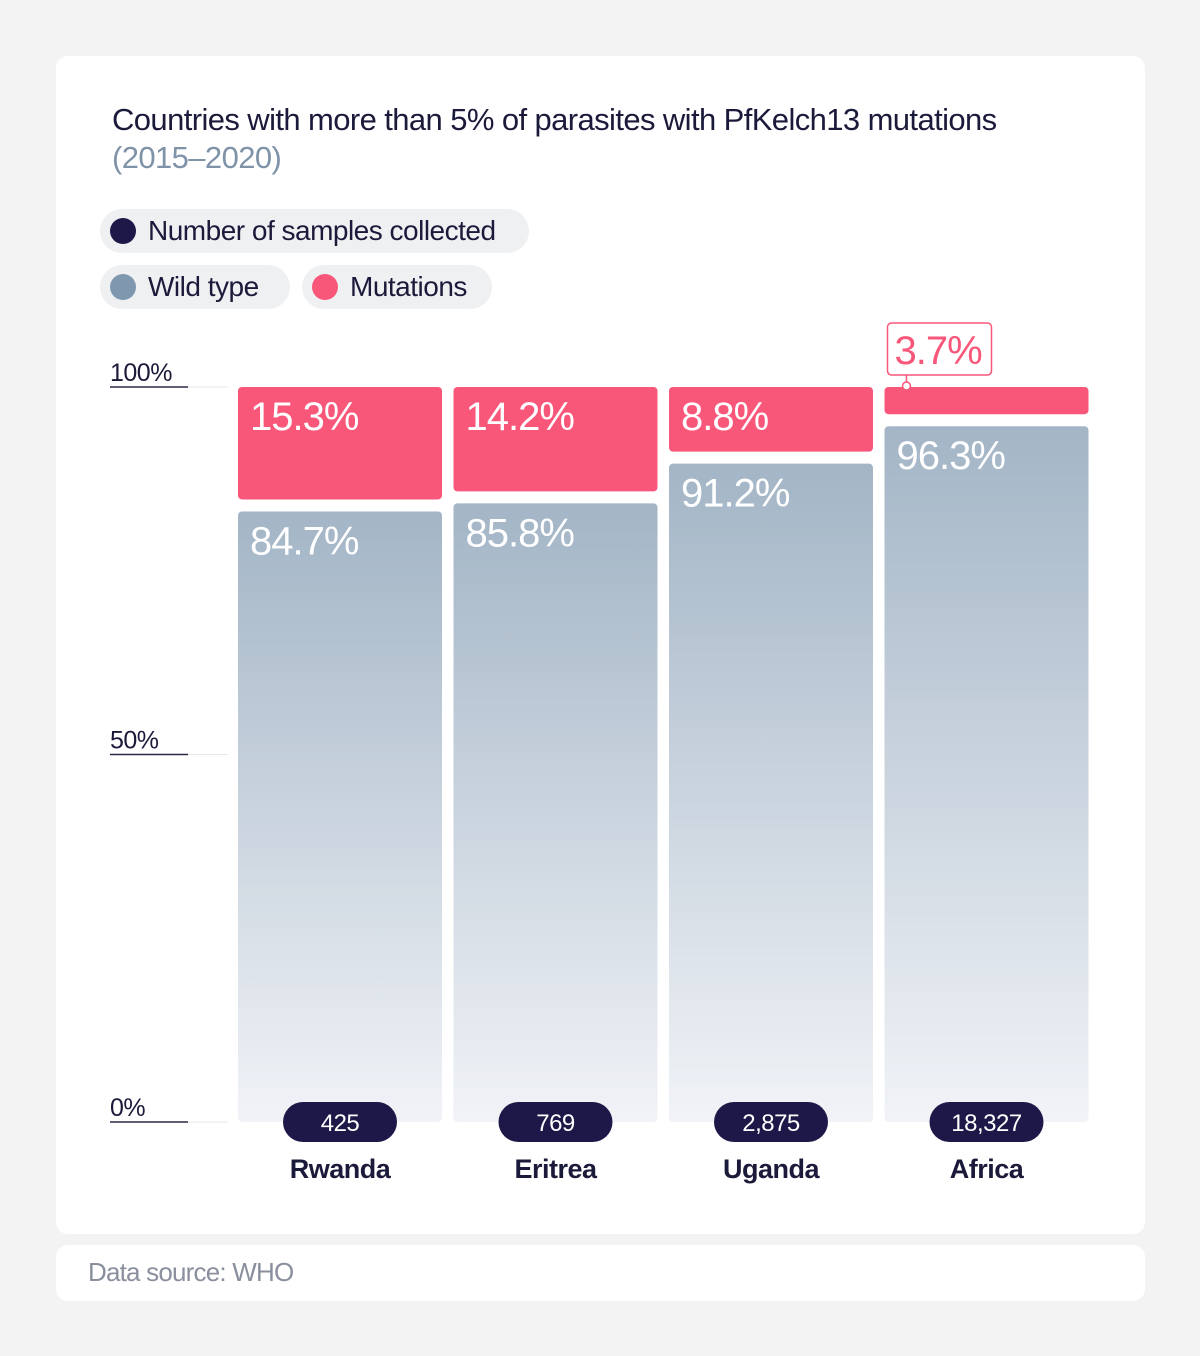 This screenshot has width=1200, height=1356. I want to click on legend-label-wild-type: Wild type, so click(203, 286).